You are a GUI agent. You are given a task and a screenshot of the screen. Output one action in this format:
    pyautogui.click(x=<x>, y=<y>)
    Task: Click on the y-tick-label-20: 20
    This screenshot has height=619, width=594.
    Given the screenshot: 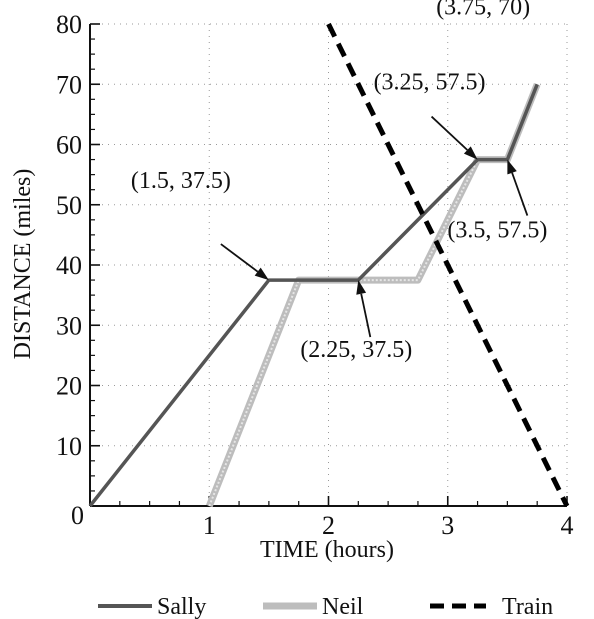 What is the action you would take?
    pyautogui.click(x=69, y=386)
    